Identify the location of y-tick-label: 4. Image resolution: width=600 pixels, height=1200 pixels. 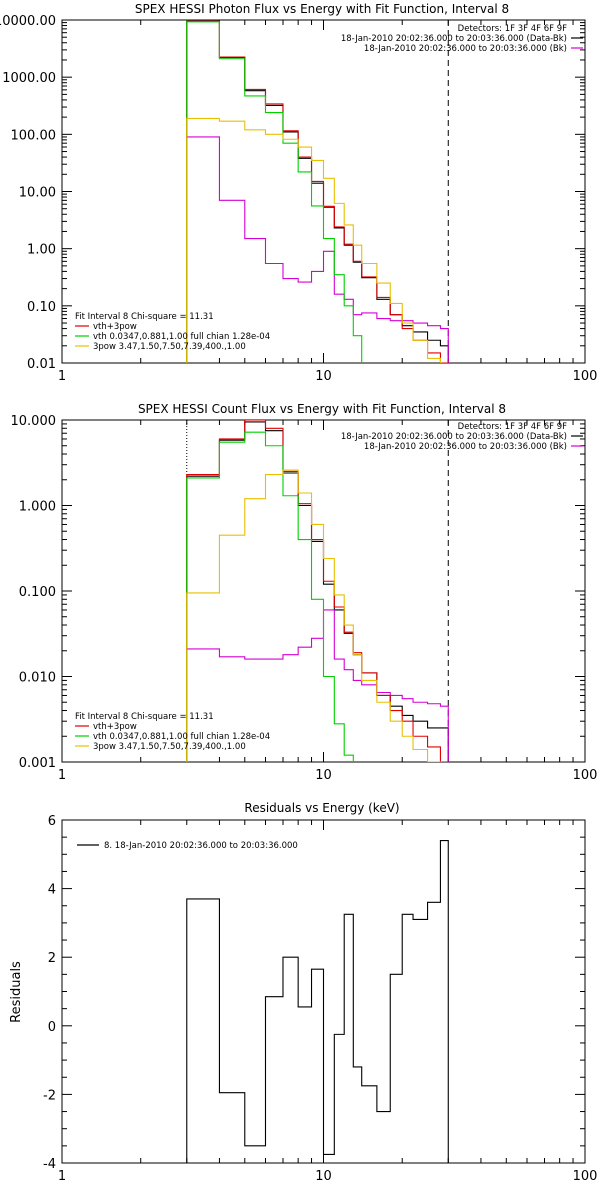
(52, 890).